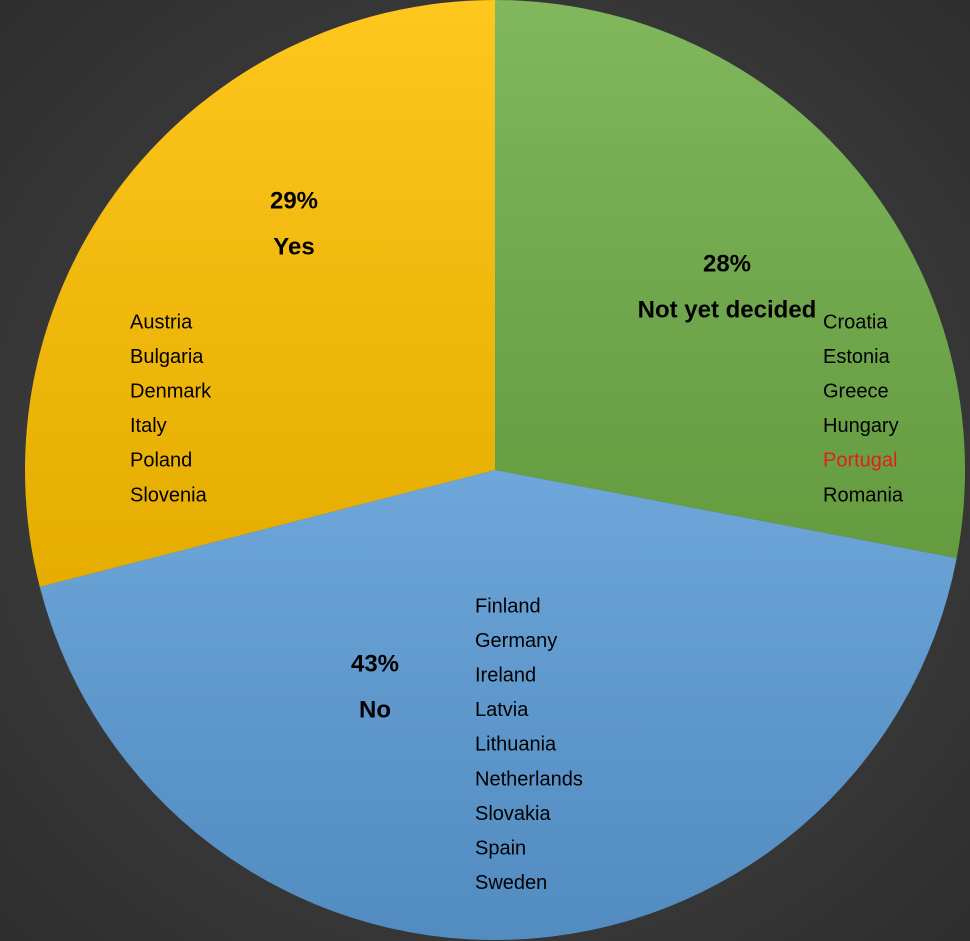  What do you see at coordinates (516, 641) in the screenshot?
I see `country: Germany` at bounding box center [516, 641].